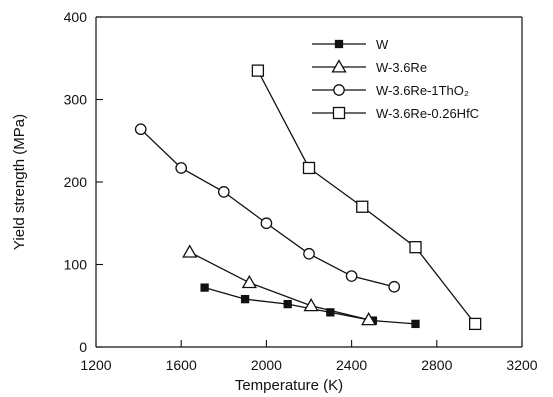 The image size is (553, 397). I want to click on y-tick-label: 0, so click(83, 347).